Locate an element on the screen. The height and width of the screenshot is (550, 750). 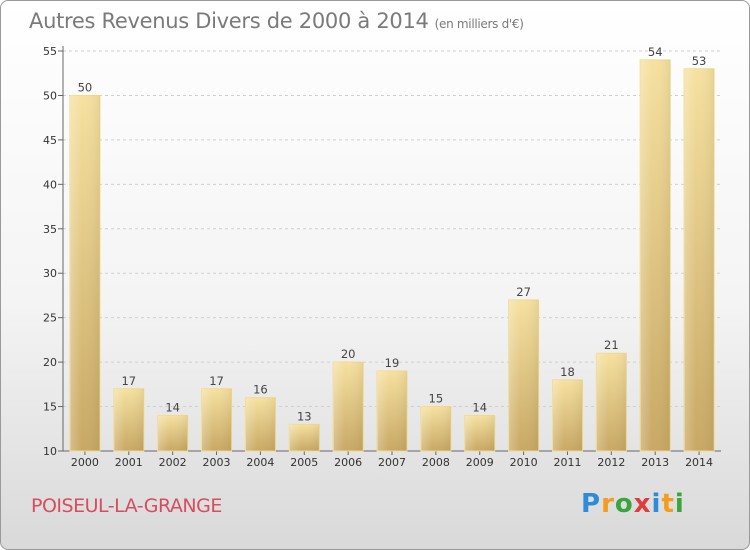
x-tick-label: 2013 is located at coordinates (655, 462).